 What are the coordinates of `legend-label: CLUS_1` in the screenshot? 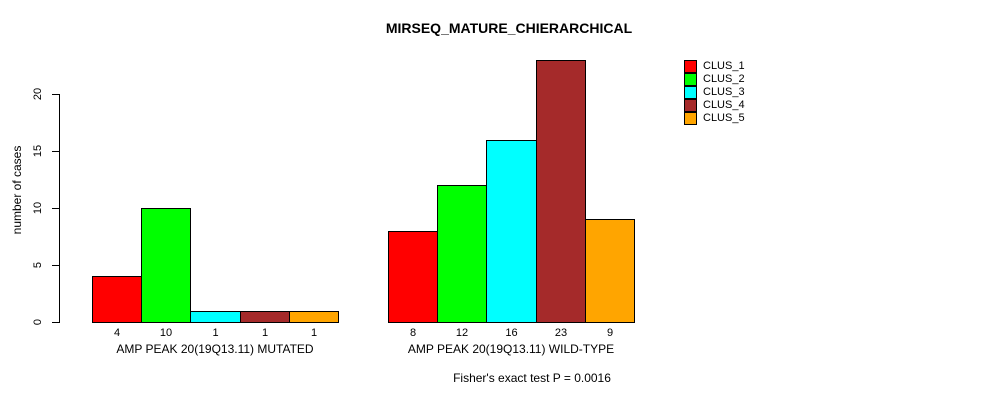 It's located at (724, 66).